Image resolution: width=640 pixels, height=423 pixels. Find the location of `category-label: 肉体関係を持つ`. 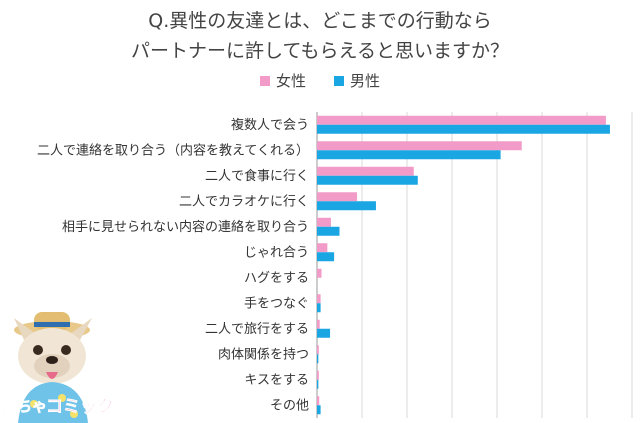

category-label: 肉体関係を持つ is located at coordinates (263, 354).